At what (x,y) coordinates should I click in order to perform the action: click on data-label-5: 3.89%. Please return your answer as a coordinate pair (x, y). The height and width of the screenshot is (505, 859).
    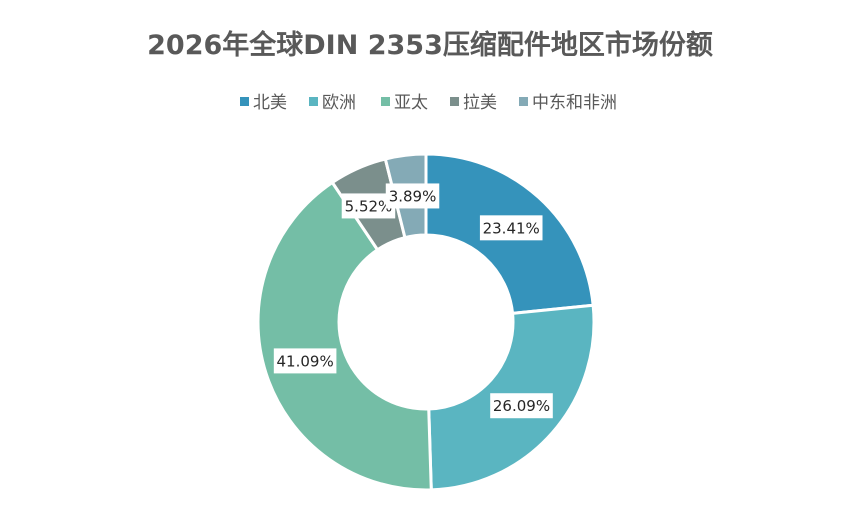
    Looking at the image, I should click on (412, 196).